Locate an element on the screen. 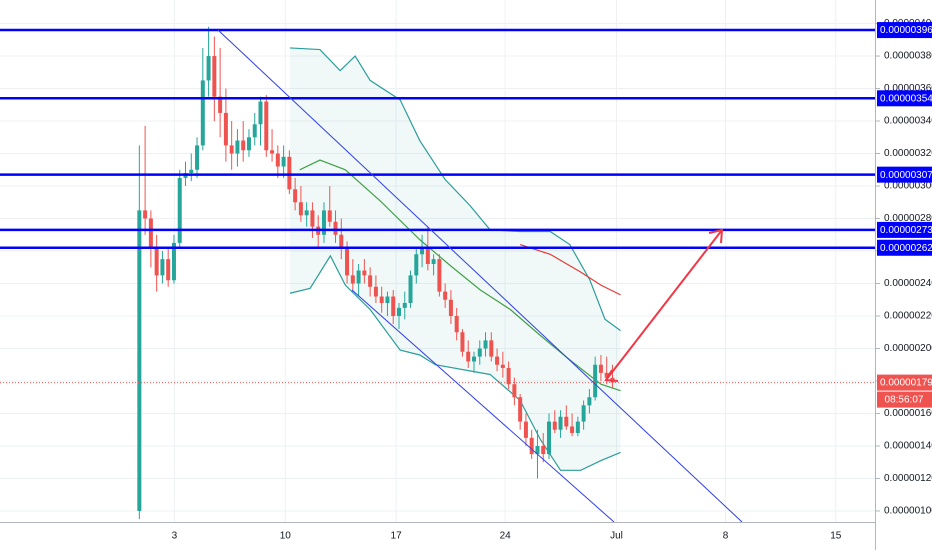 The height and width of the screenshot is (555, 932). y-tick-label: 0.00000200 is located at coordinates (908, 348).